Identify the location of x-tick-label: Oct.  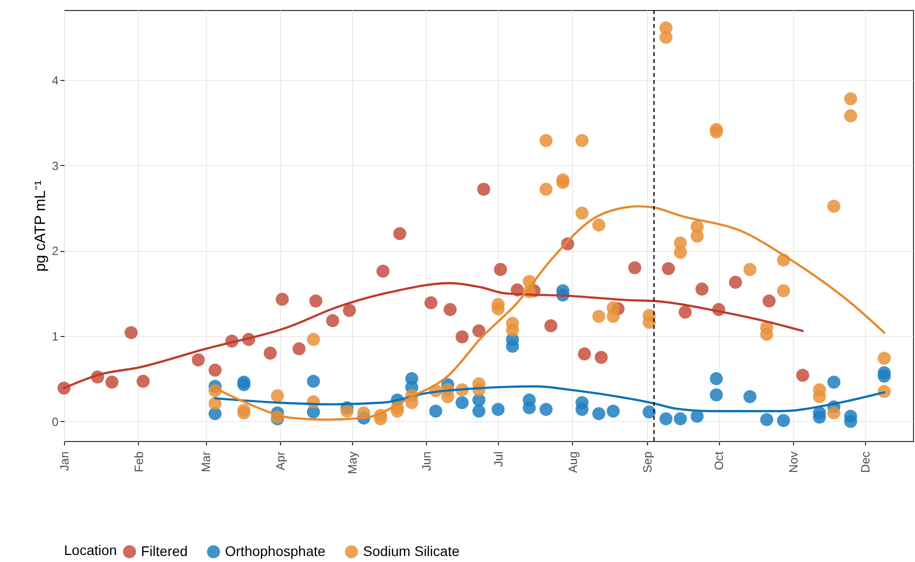
(719, 460).